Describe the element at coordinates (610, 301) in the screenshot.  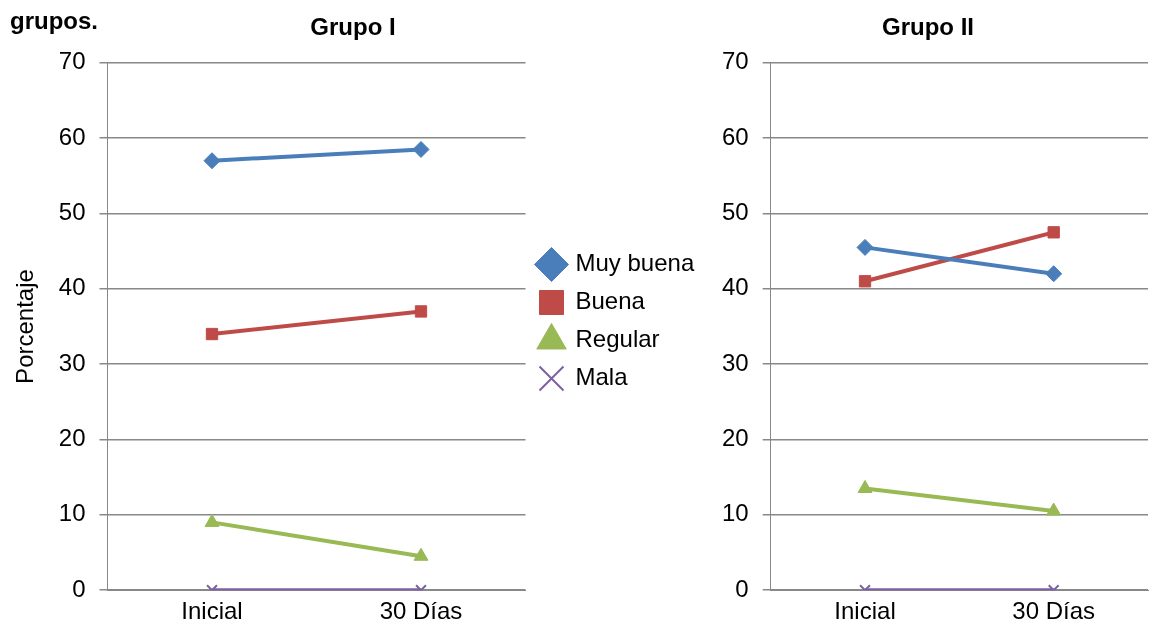
I see `legend-label: Buena` at that location.